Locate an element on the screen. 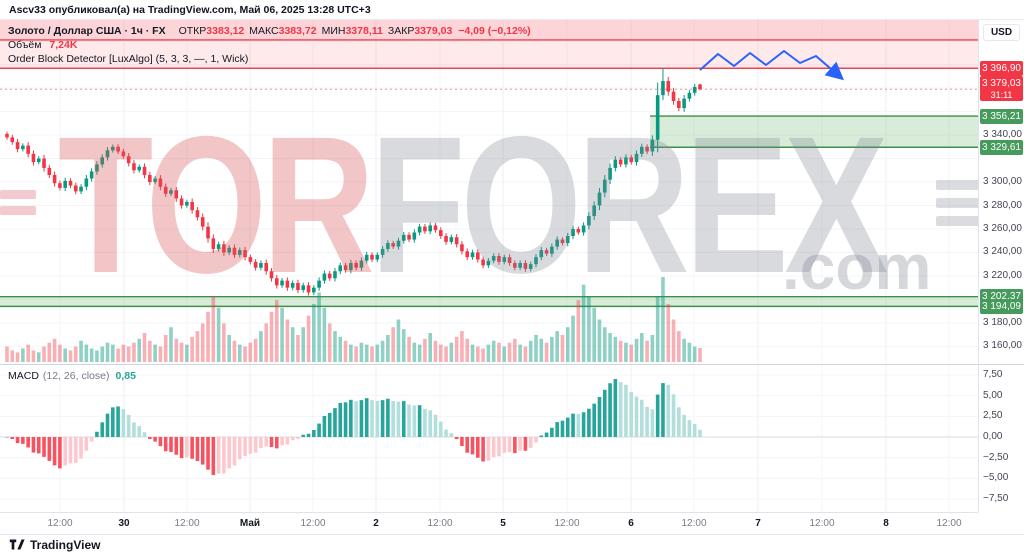 Image resolution: width=1024 pixels, height=554 pixels. low-label: МИН is located at coordinates (333, 31).